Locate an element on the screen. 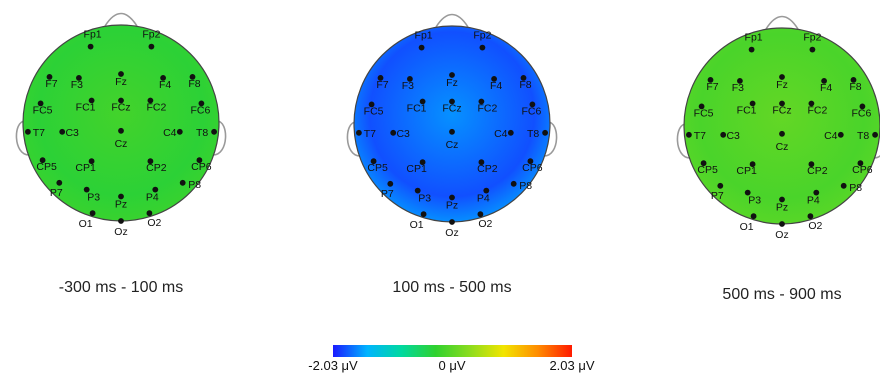 The image size is (880, 374). electrode-dot-p4 is located at coordinates (486, 190).